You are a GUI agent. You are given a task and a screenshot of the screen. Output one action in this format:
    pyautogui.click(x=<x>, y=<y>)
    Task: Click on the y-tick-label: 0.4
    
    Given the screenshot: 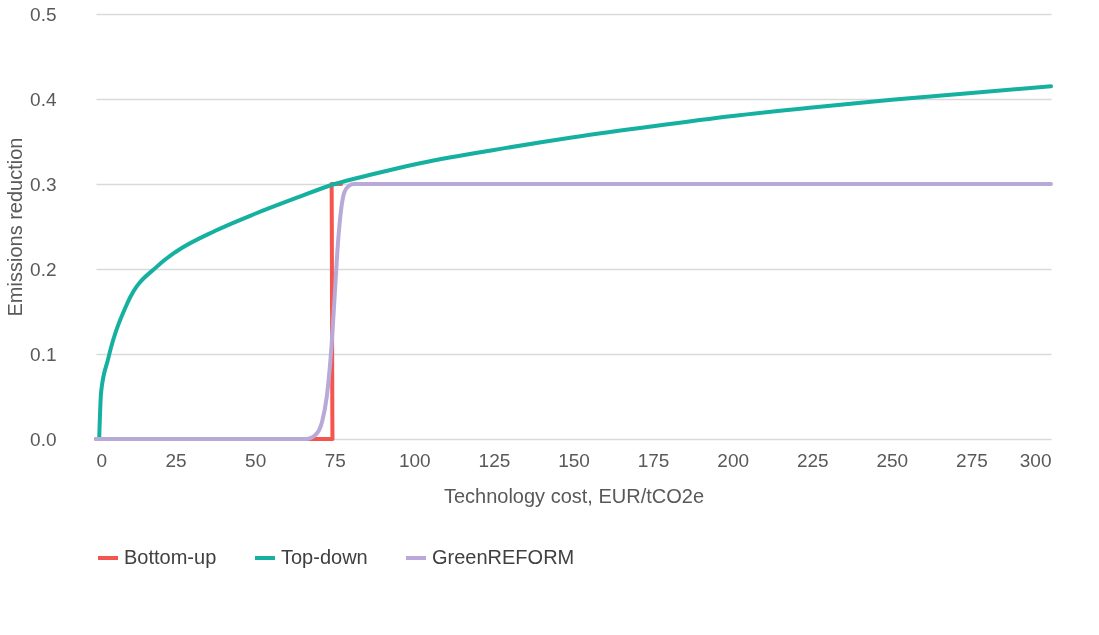 What is the action you would take?
    pyautogui.click(x=43, y=99)
    